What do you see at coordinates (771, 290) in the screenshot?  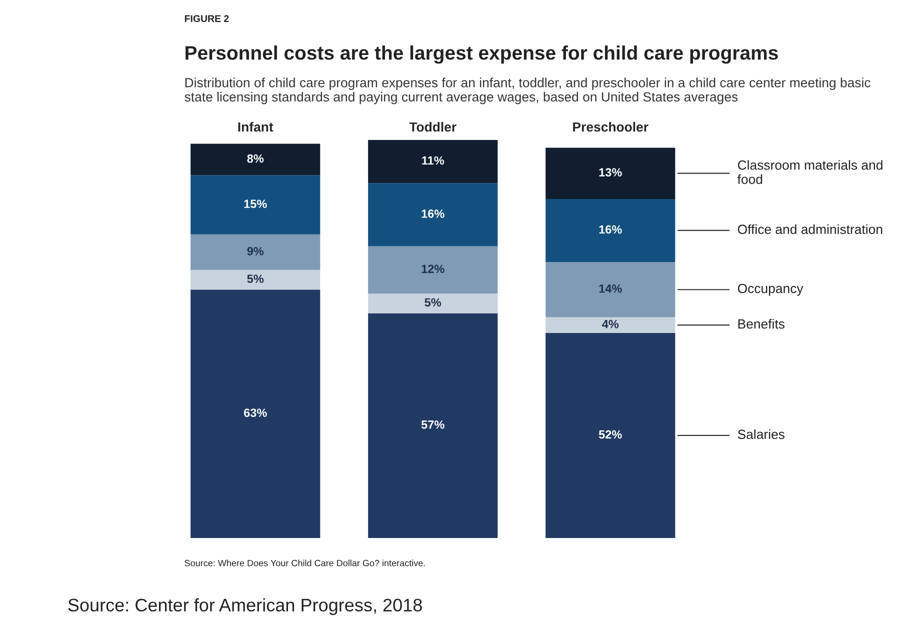 I see `text: Occupancy` at bounding box center [771, 290].